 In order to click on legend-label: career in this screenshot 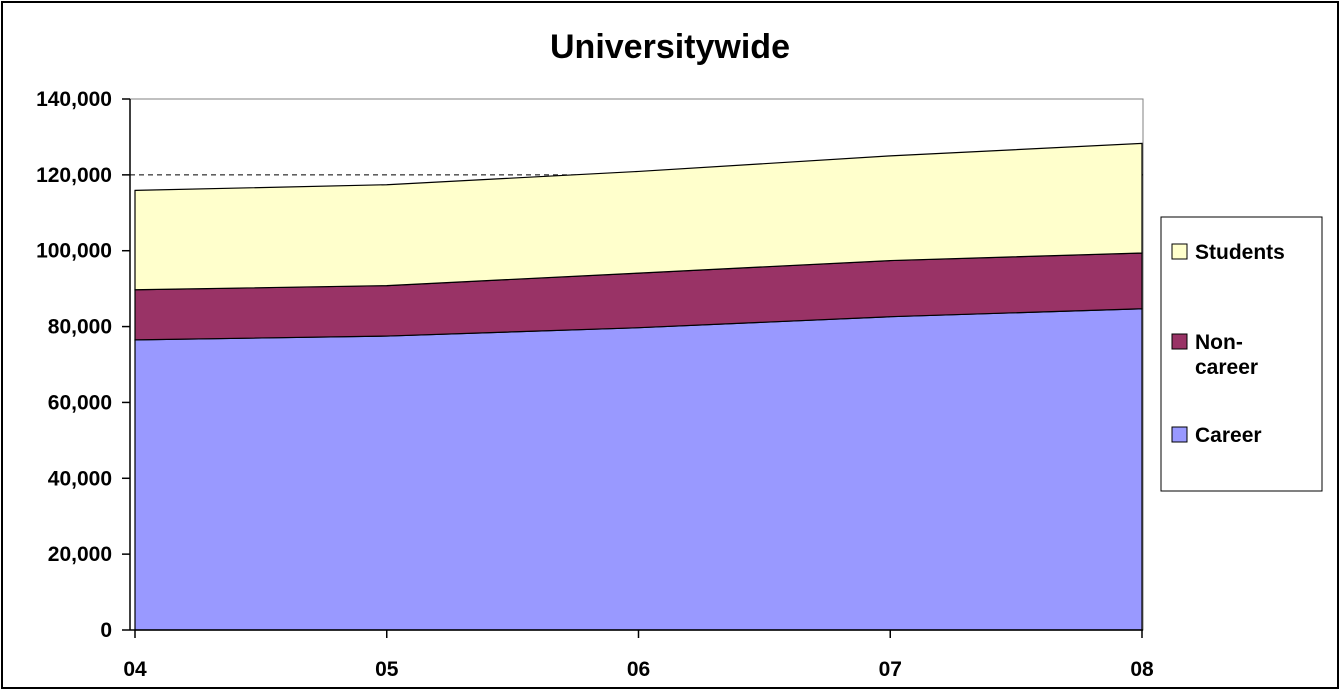, I will do `click(1226, 367)`.